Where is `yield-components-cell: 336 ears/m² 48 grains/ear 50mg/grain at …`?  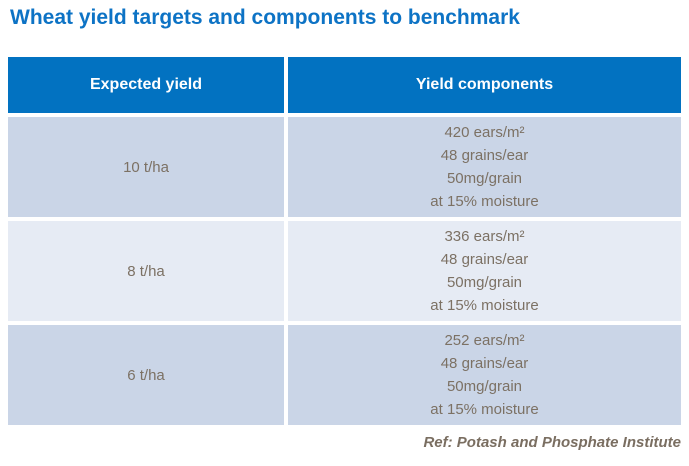 yield-components-cell: 336 ears/m² 48 grains/ear 50mg/grain at … is located at coordinates (484, 271).